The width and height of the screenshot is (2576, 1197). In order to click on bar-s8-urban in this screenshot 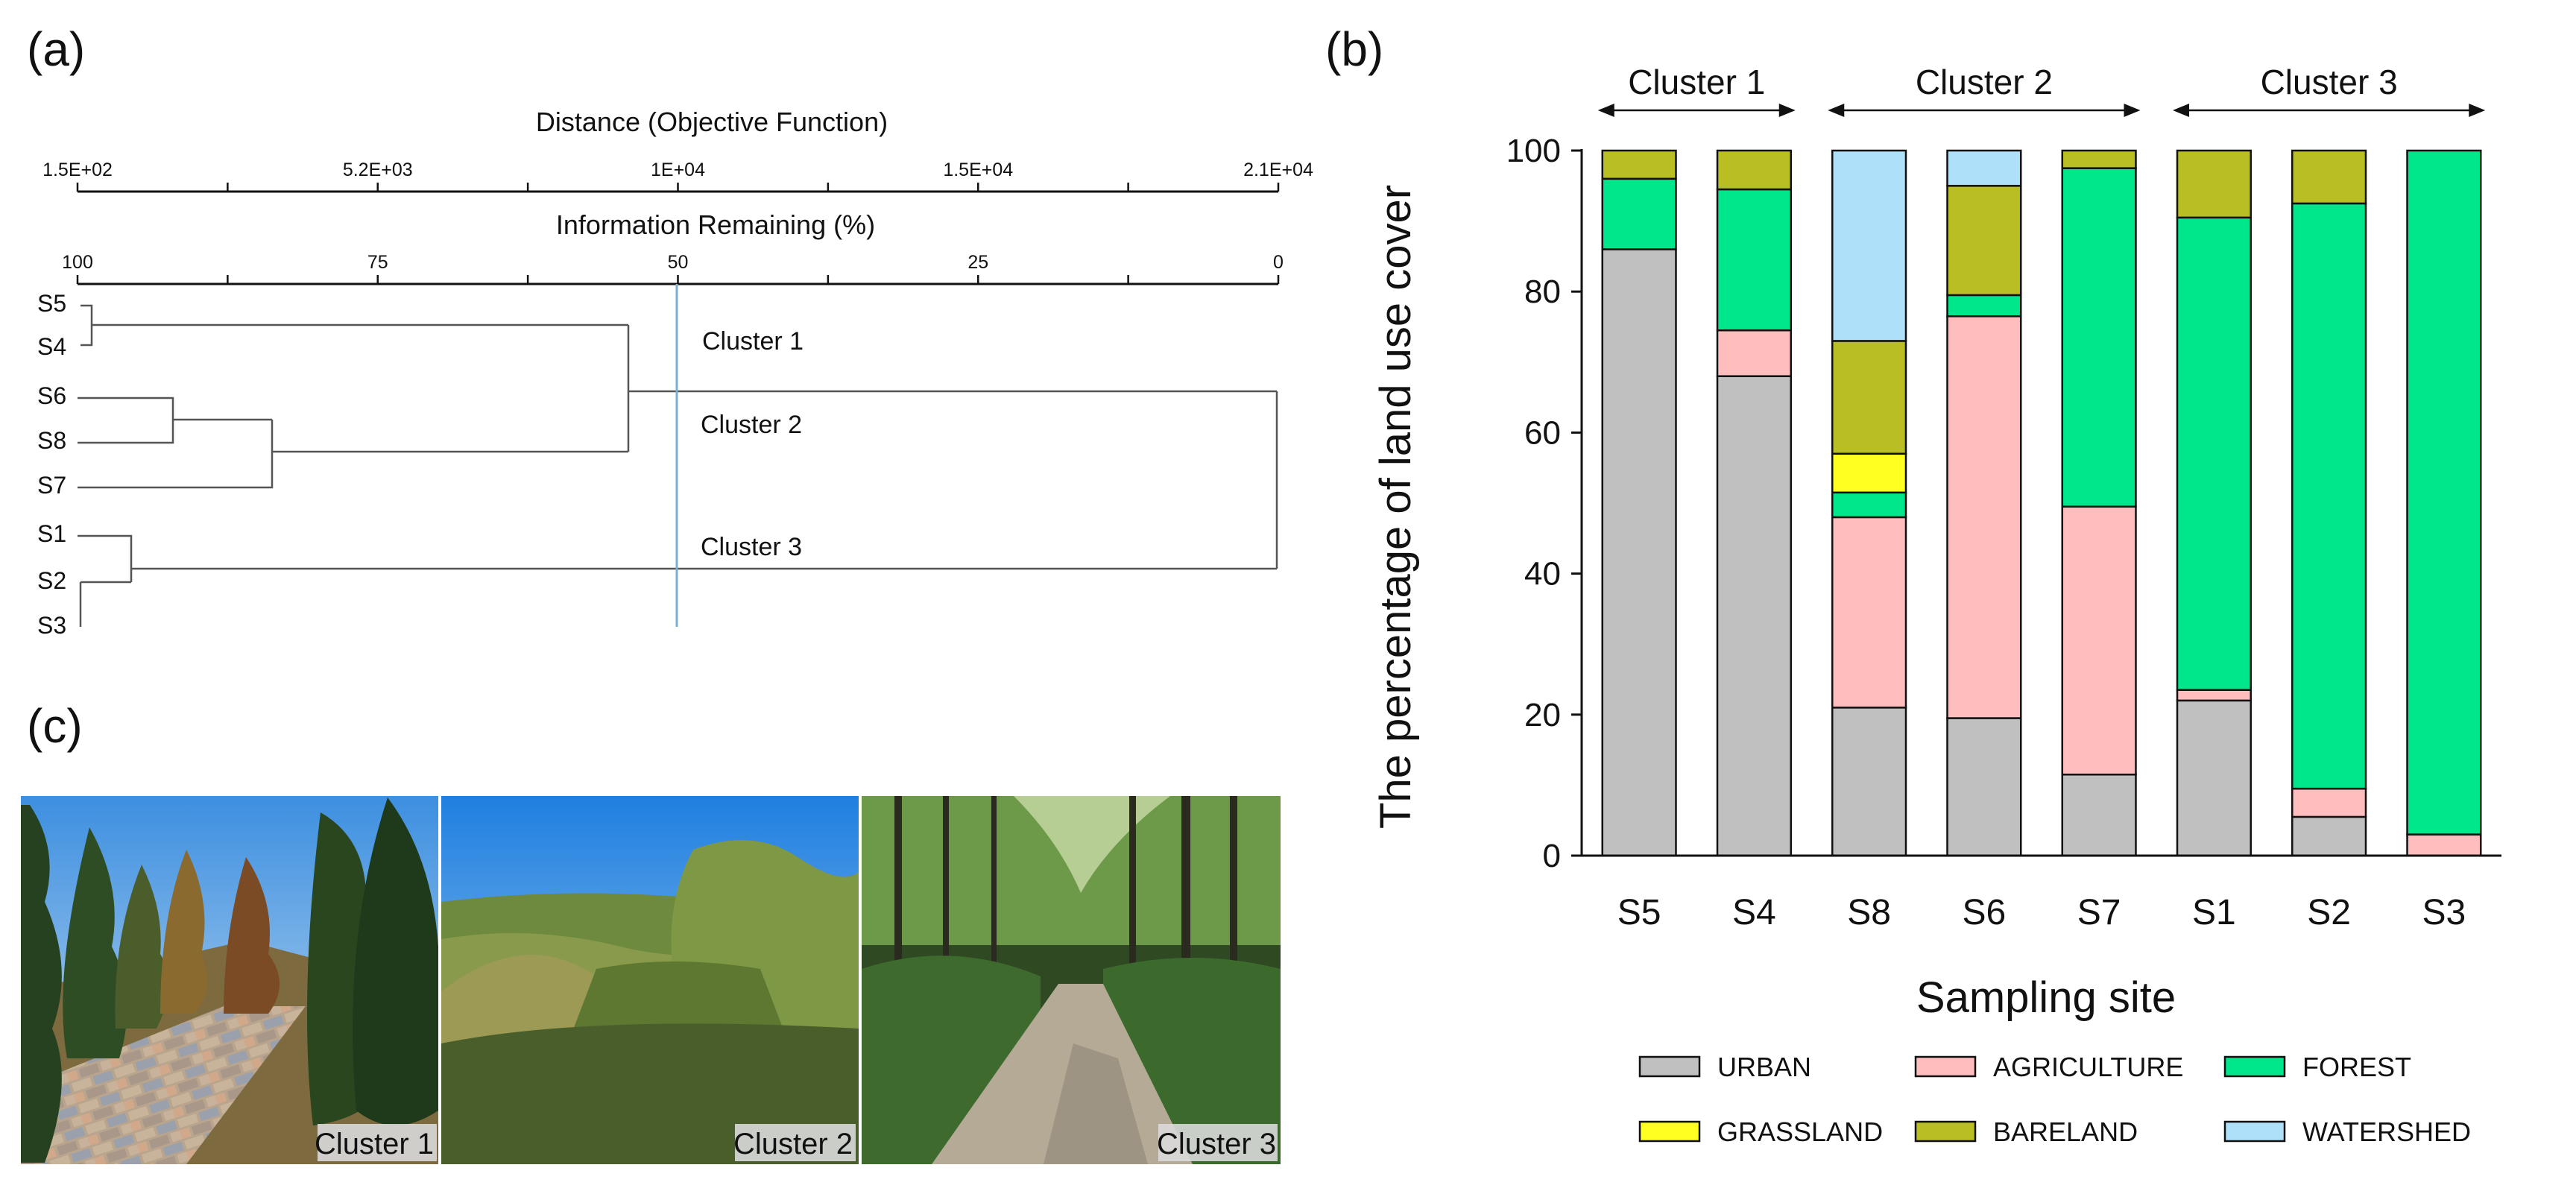, I will do `click(1869, 782)`.